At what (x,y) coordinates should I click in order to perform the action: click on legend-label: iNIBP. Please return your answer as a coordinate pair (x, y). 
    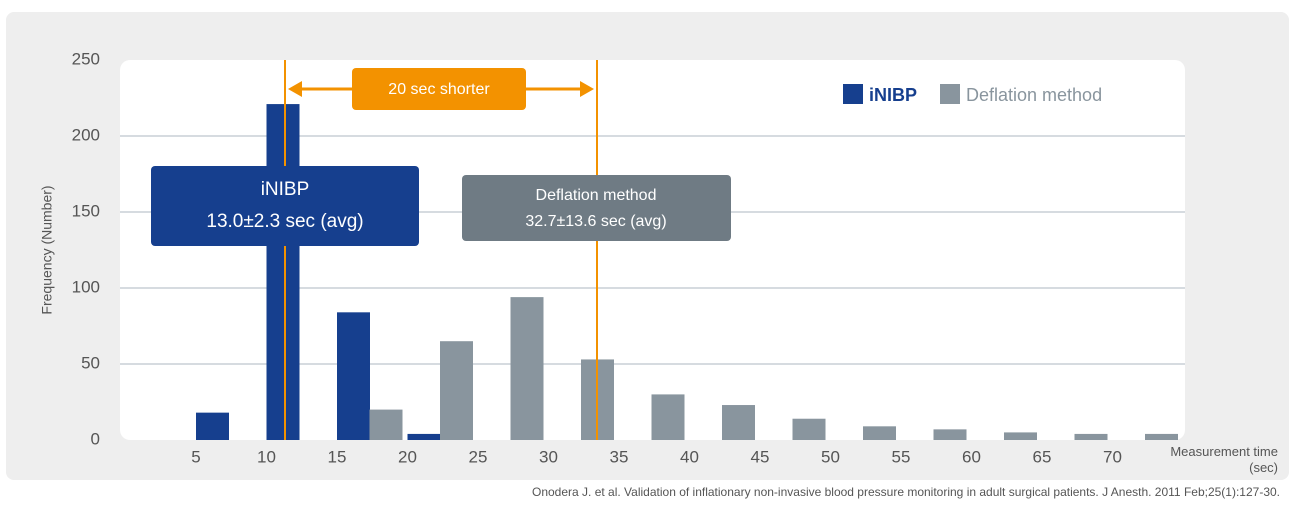
    Looking at the image, I should click on (893, 95).